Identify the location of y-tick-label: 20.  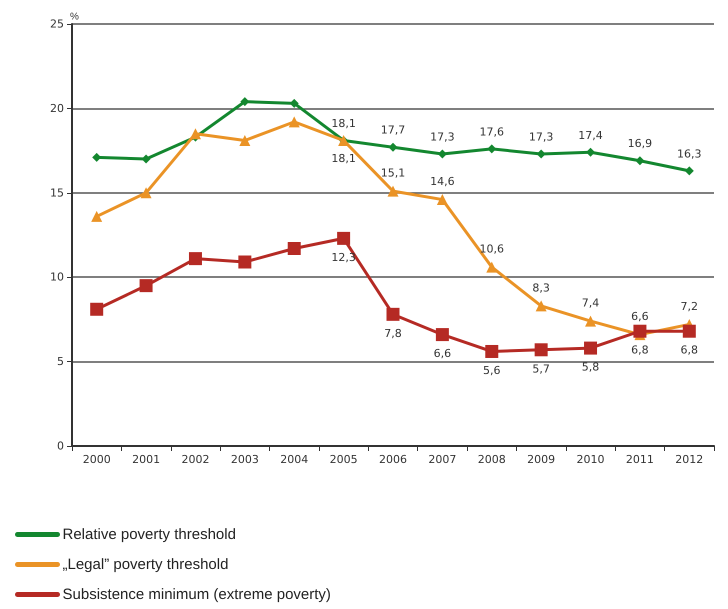
(57, 108).